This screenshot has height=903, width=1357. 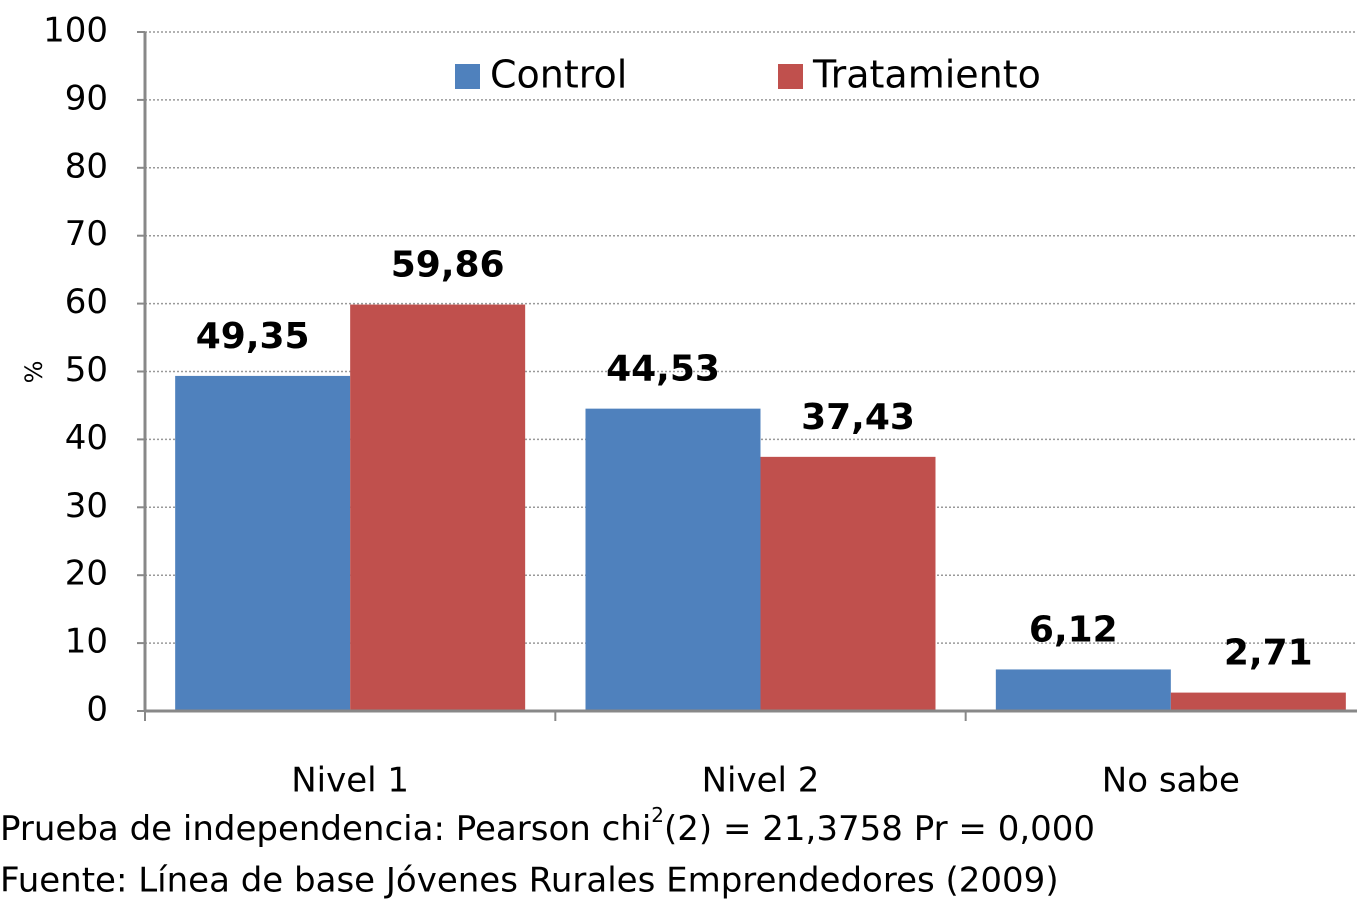 I want to click on y-tick-label: 40, so click(x=86, y=438).